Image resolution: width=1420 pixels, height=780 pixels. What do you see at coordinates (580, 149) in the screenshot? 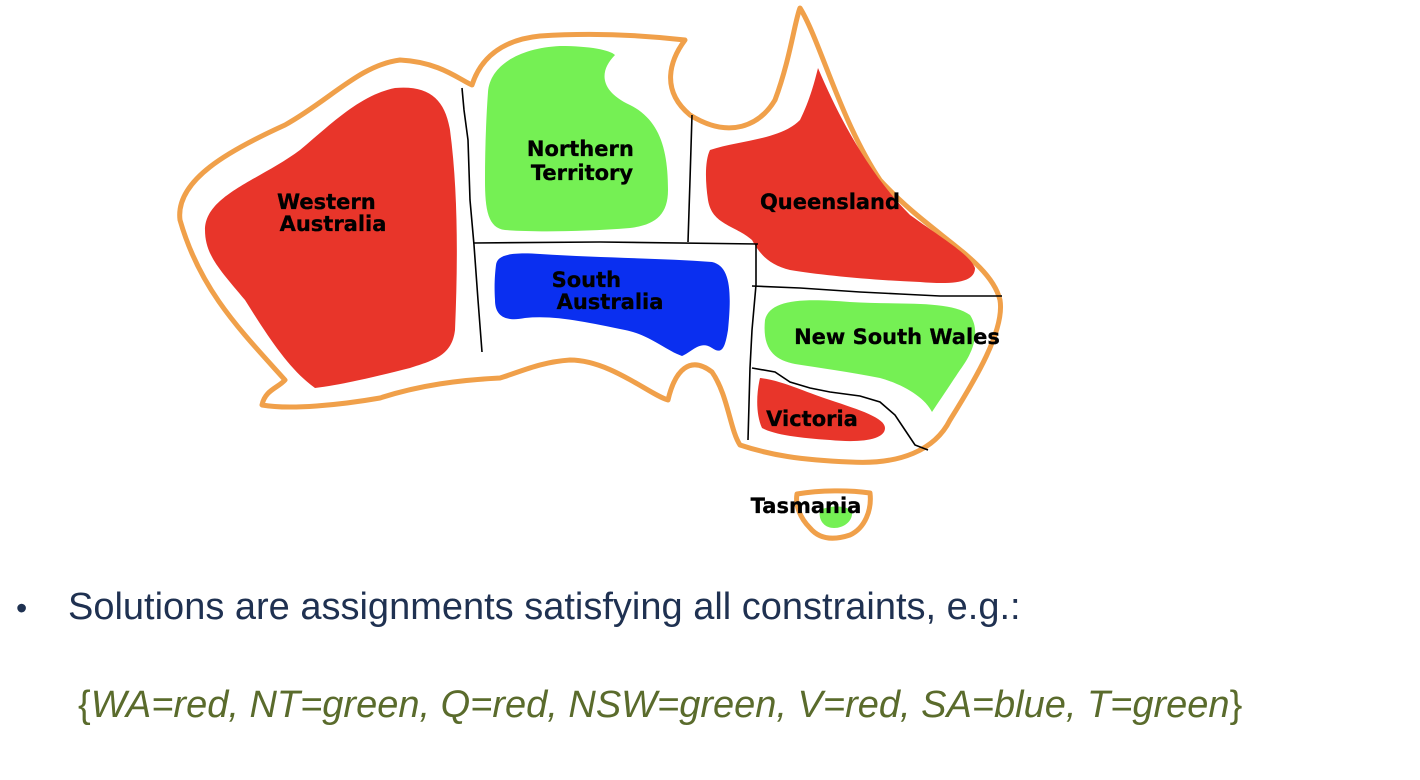
I see `label-northern-territory-line-1: Northern` at bounding box center [580, 149].